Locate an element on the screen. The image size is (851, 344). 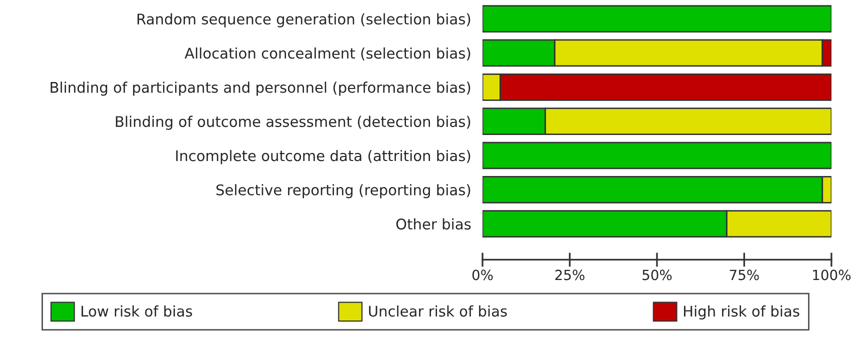
legend-label: Unclear risk of bias is located at coordinates (438, 311).